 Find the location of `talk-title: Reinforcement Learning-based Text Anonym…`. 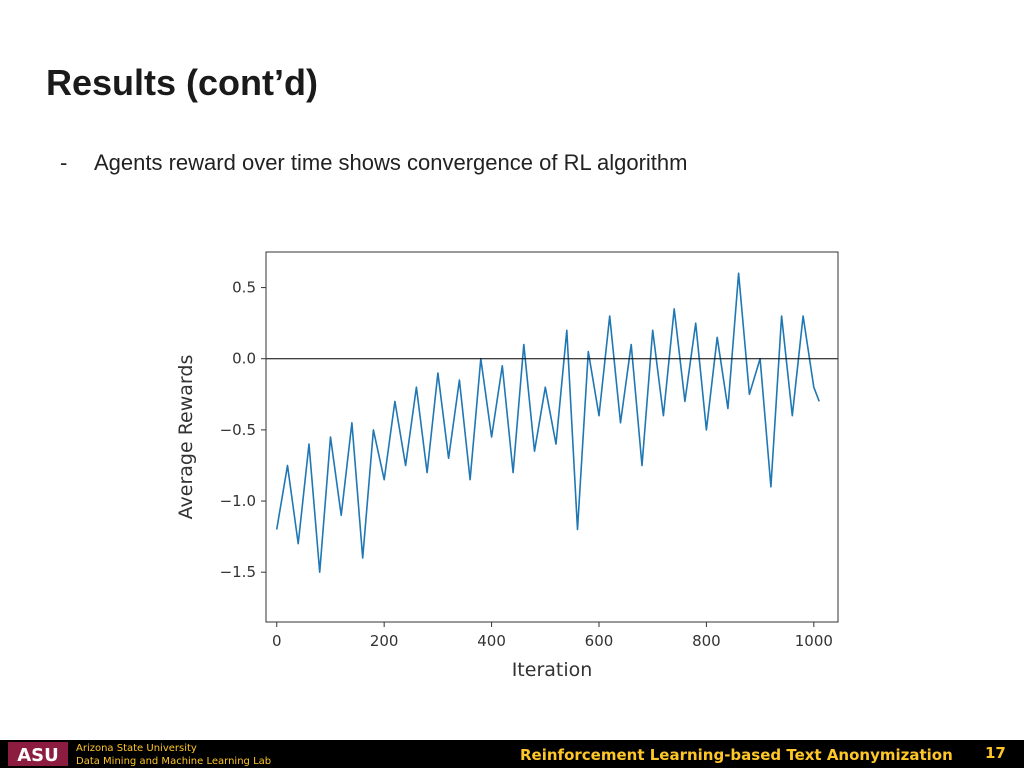

talk-title: Reinforcement Learning-based Text Anonym… is located at coordinates (736, 755).